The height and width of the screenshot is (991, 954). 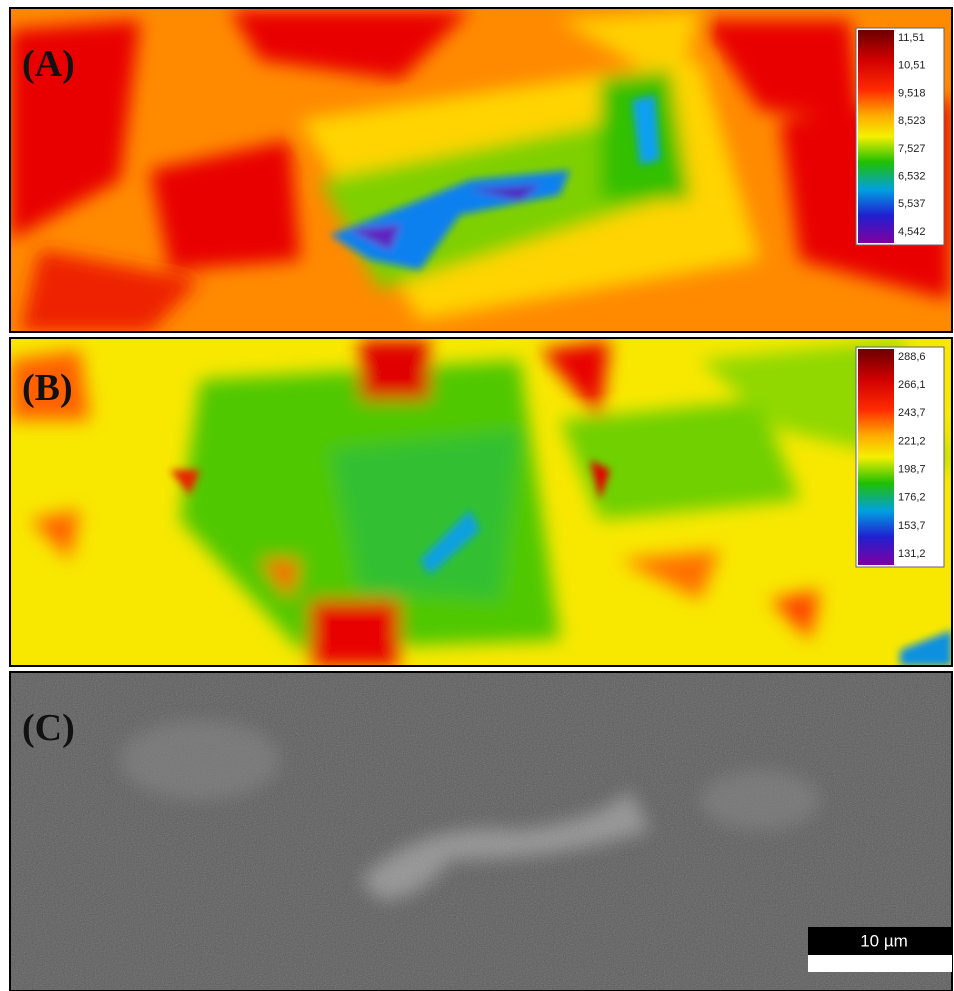 I want to click on colorbar-label: 9,518, so click(x=912, y=93).